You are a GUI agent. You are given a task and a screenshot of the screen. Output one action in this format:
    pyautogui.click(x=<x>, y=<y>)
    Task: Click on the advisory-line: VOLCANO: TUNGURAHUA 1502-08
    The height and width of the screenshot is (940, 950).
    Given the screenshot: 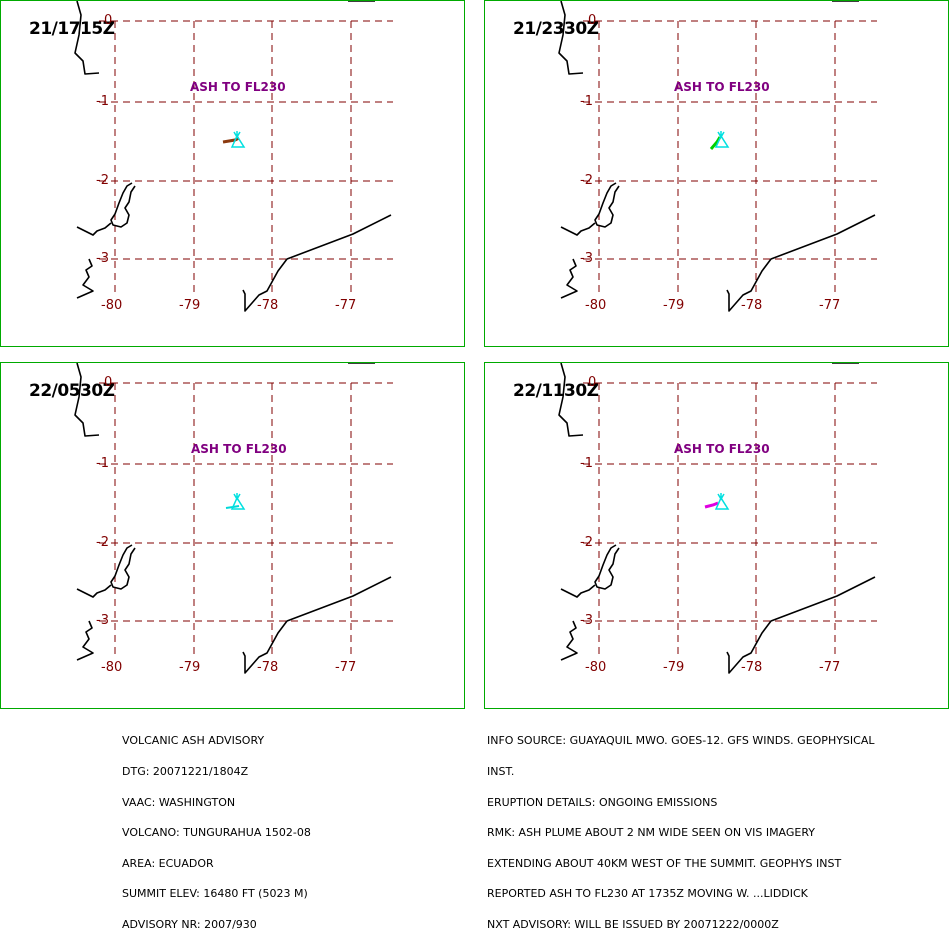 What is the action you would take?
    pyautogui.click(x=216, y=833)
    